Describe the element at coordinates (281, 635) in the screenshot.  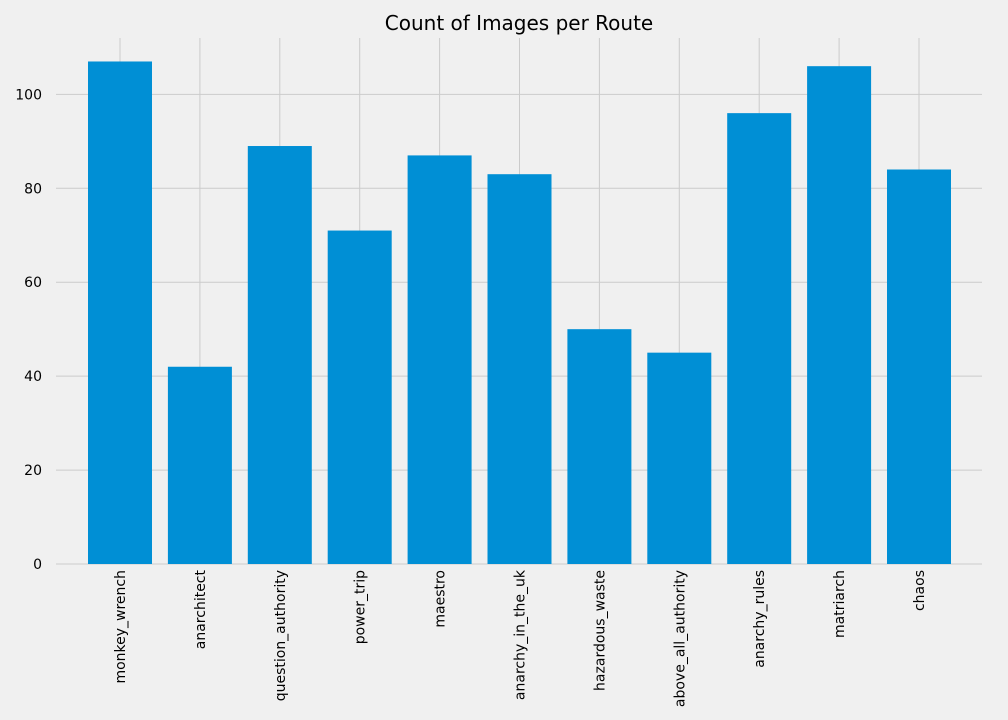
I see `x-tick-label: question_authority` at that location.